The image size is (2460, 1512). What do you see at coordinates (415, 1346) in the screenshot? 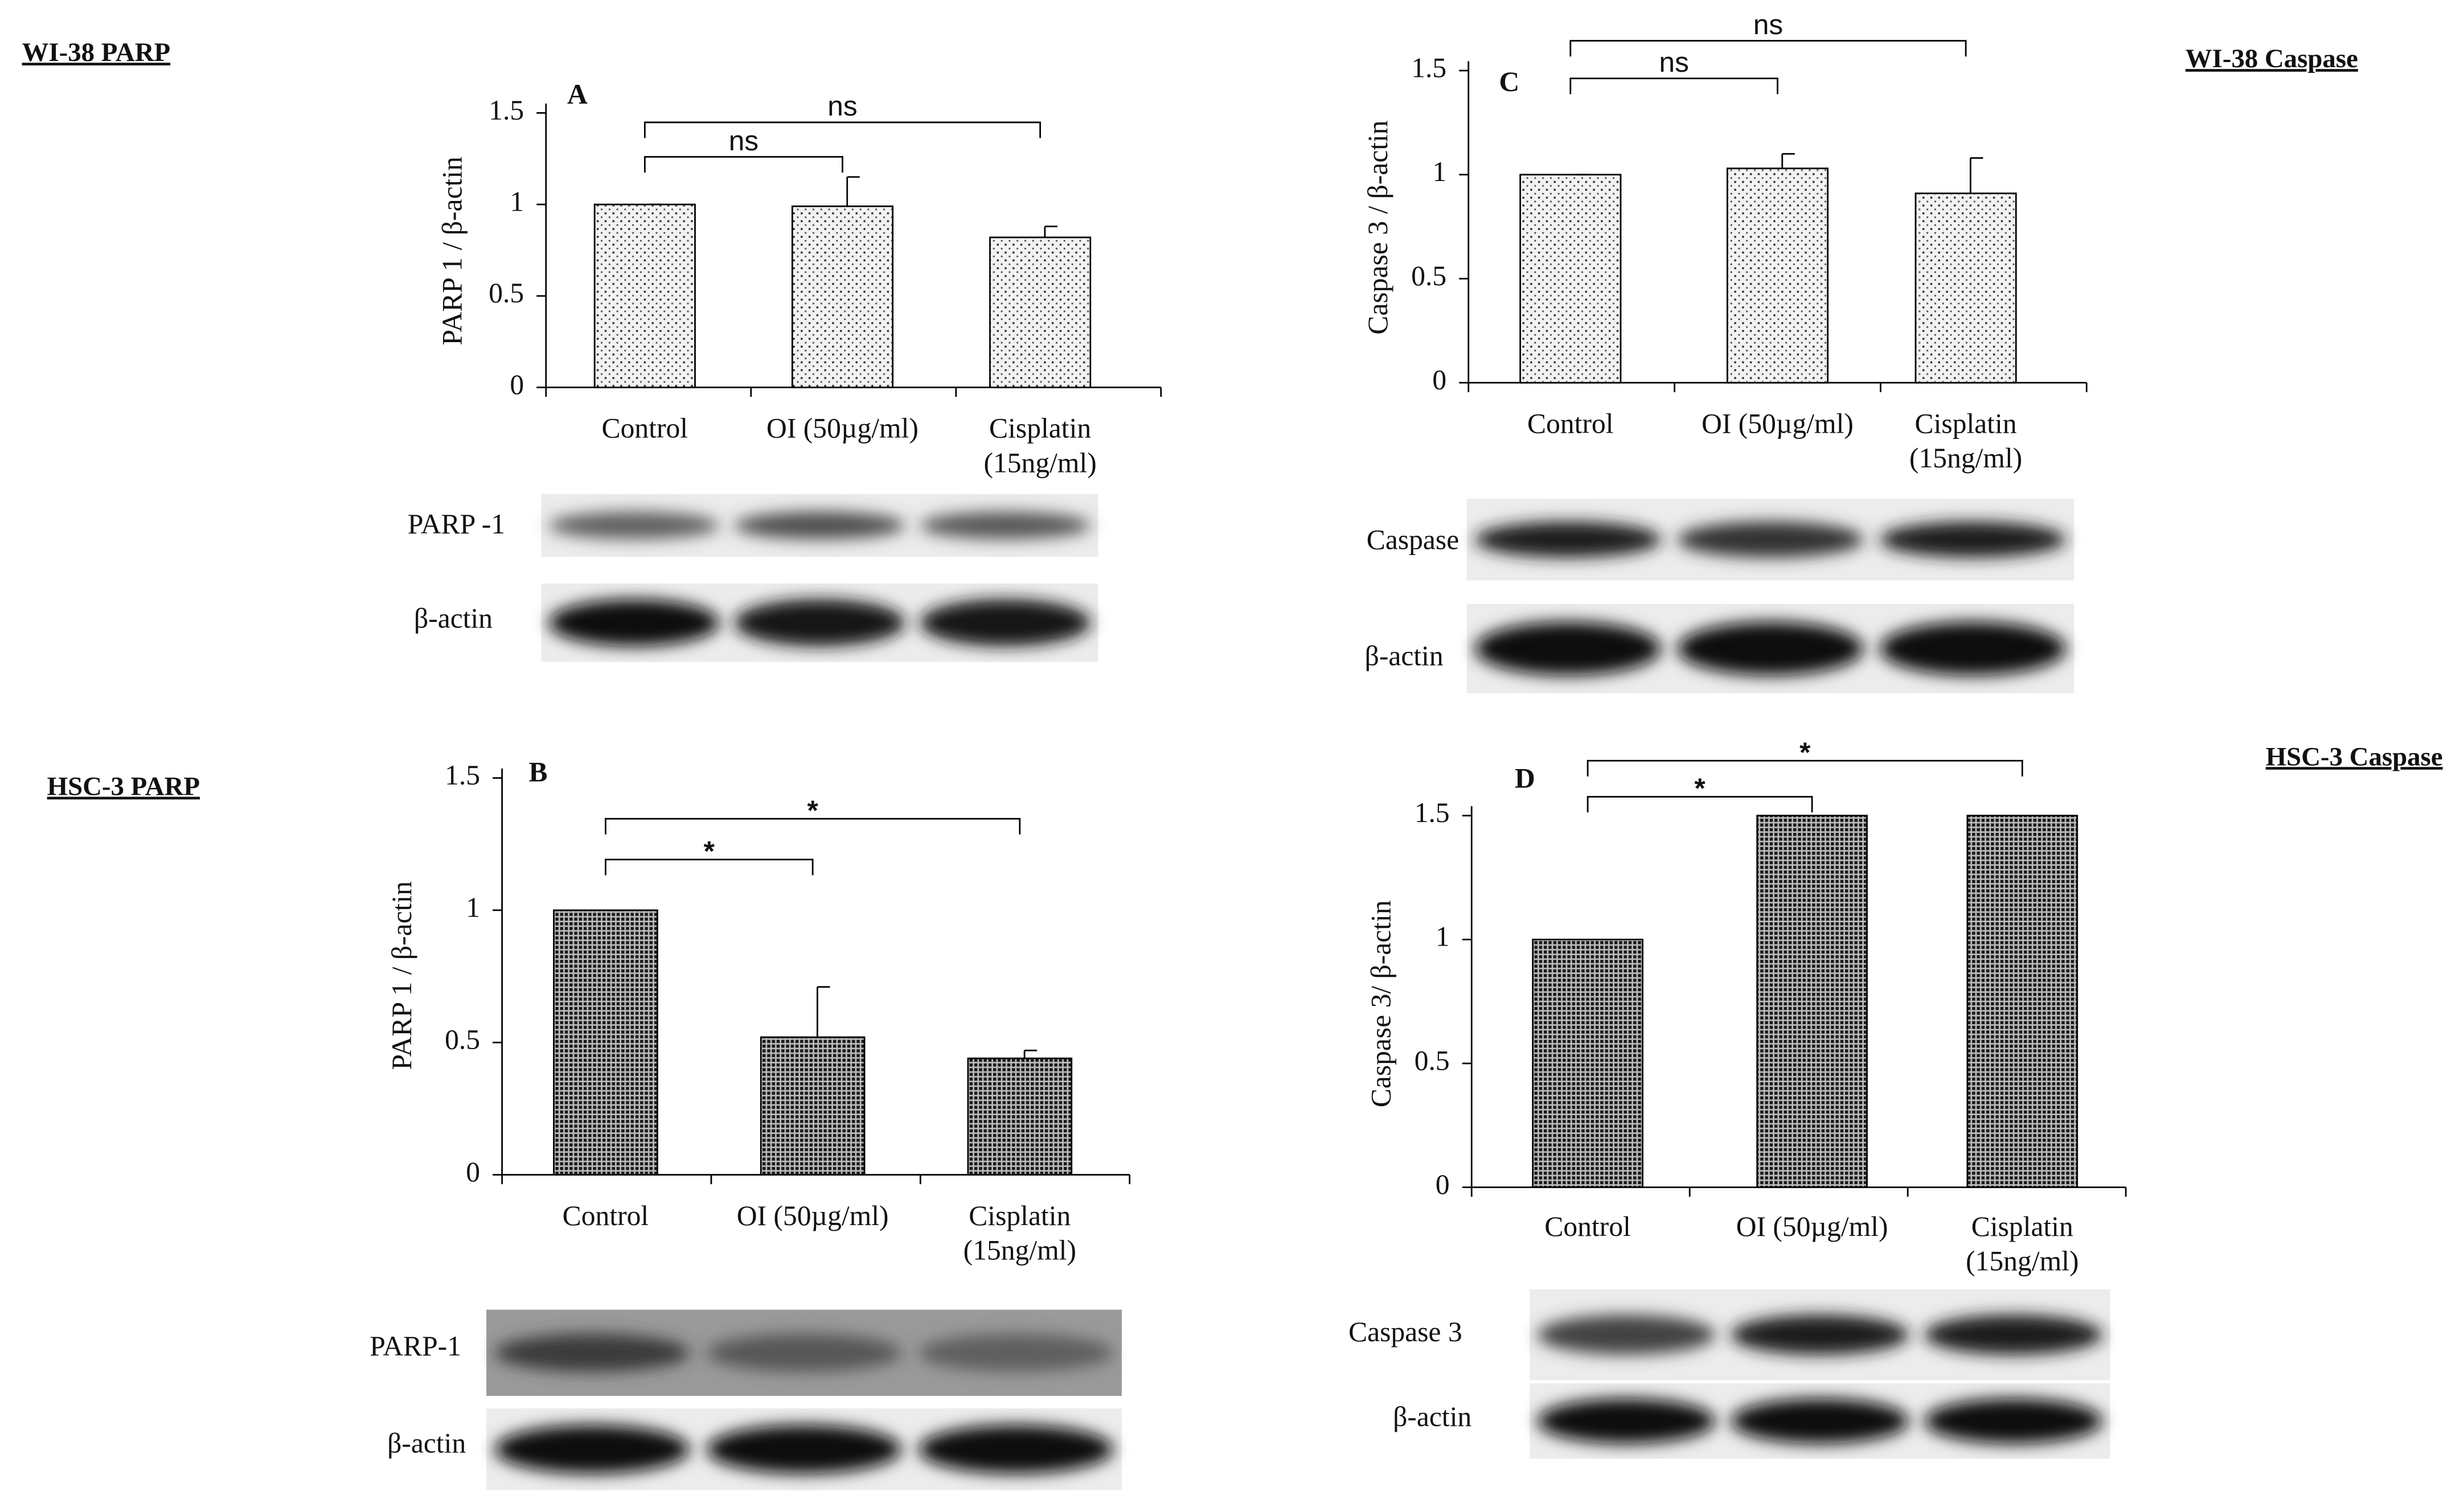
I see `blot-label: PARP-1` at bounding box center [415, 1346].